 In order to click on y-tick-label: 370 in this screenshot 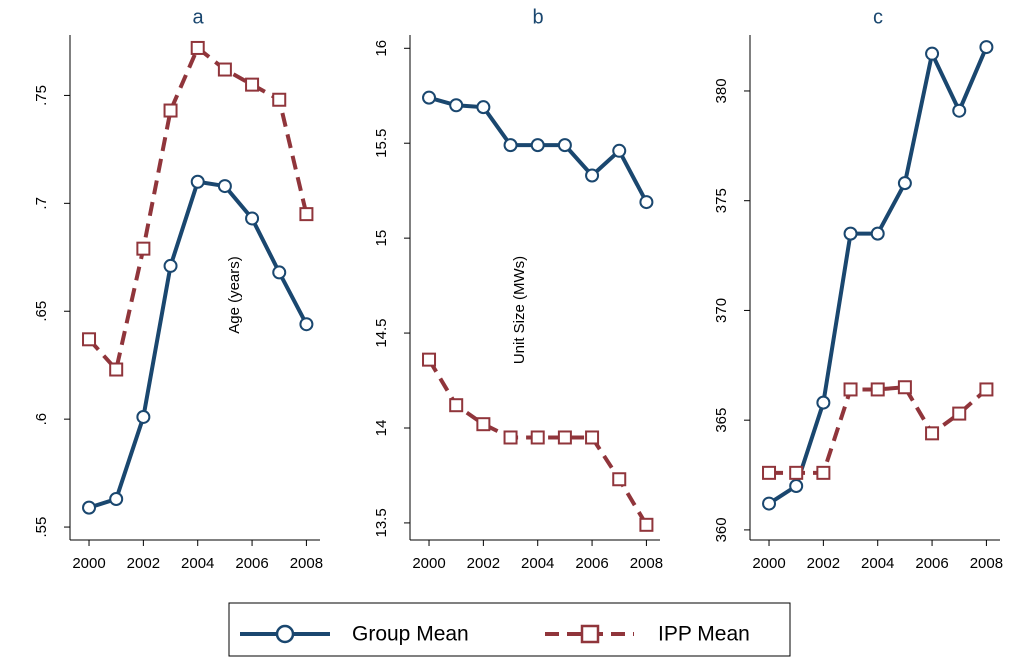, I will do `click(721, 310)`.